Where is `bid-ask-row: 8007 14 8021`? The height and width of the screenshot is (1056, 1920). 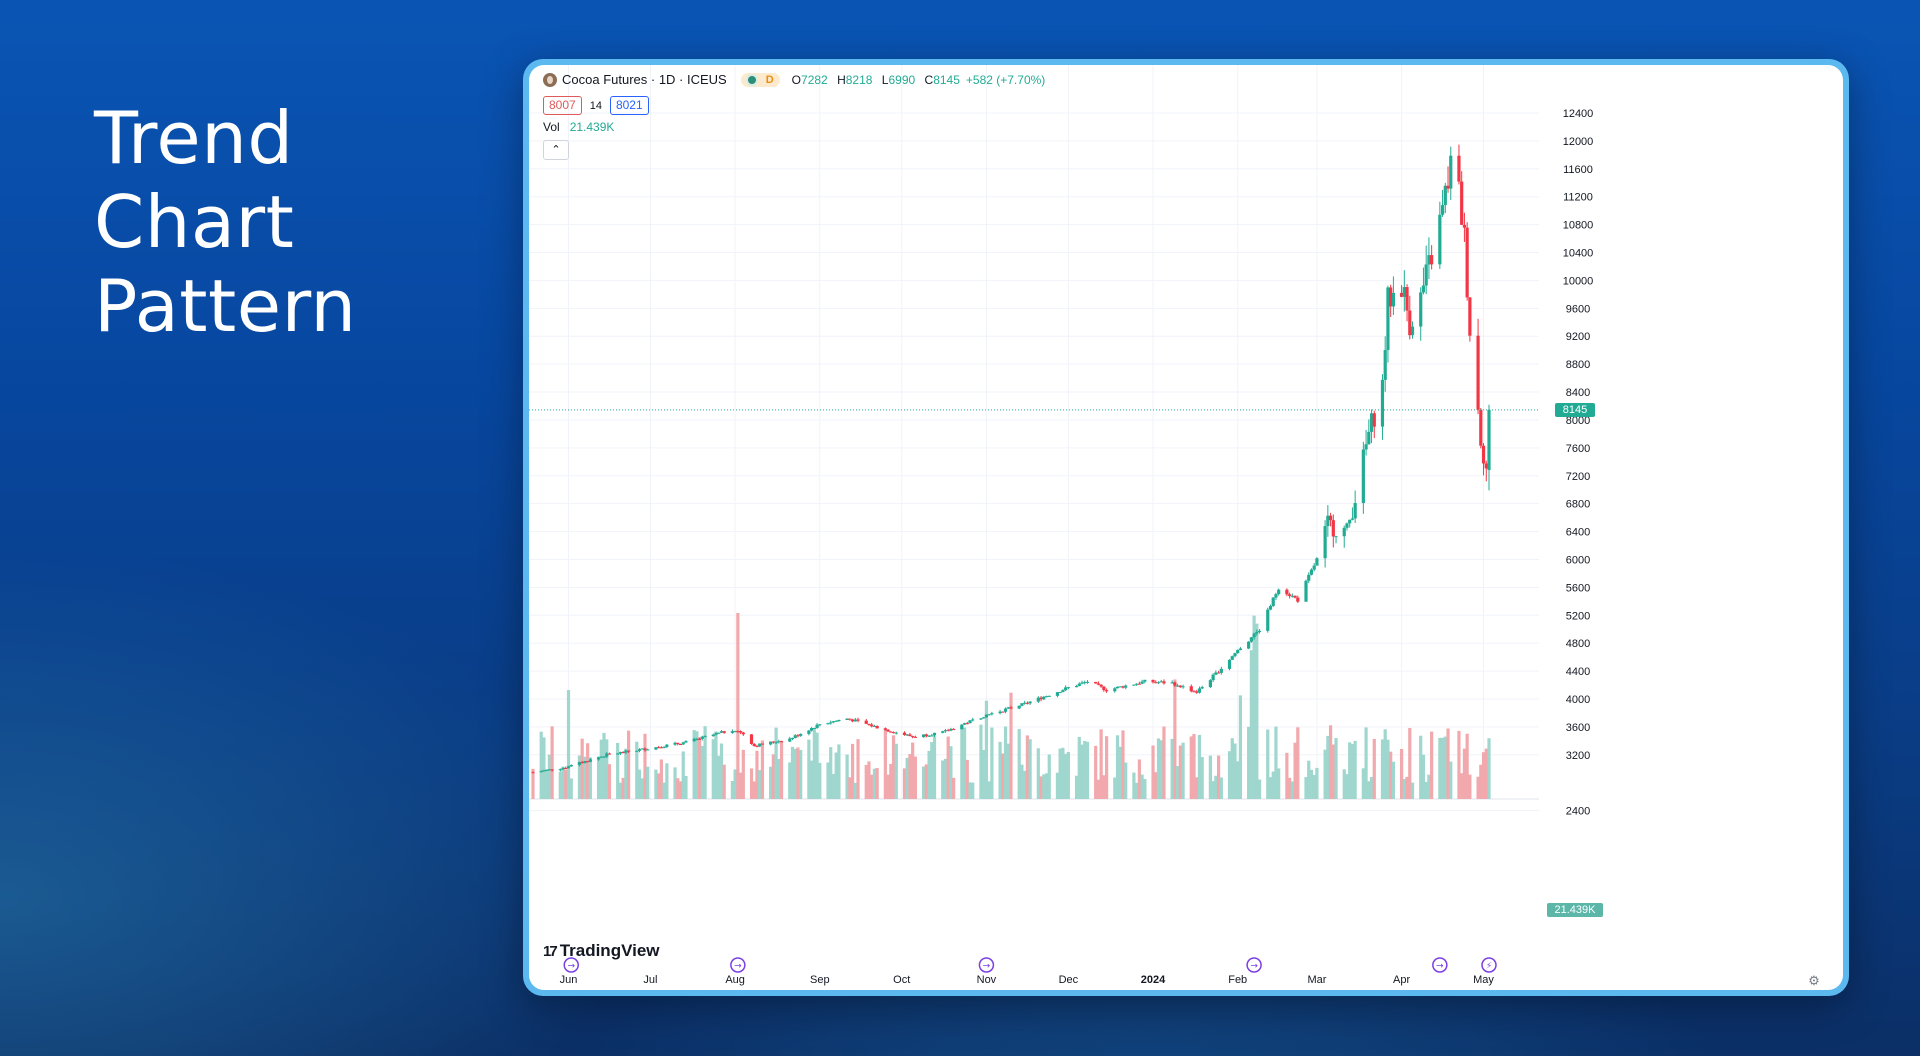 bid-ask-row: 8007 14 8021 is located at coordinates (596, 105).